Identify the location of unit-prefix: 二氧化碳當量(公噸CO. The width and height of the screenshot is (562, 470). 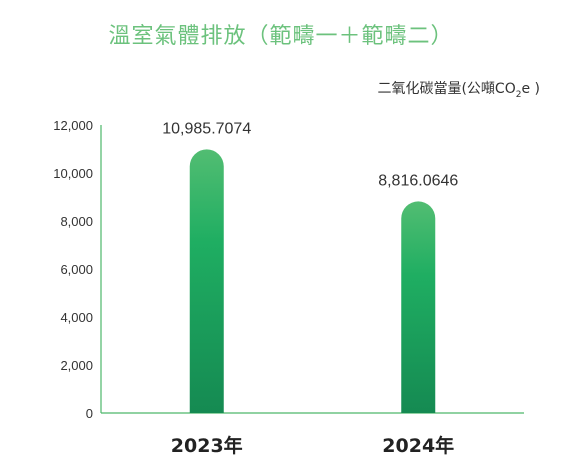
(446, 89).